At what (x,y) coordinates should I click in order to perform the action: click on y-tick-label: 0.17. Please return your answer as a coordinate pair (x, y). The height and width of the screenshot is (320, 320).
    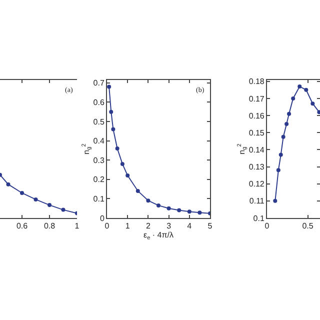
    Looking at the image, I should click on (256, 99).